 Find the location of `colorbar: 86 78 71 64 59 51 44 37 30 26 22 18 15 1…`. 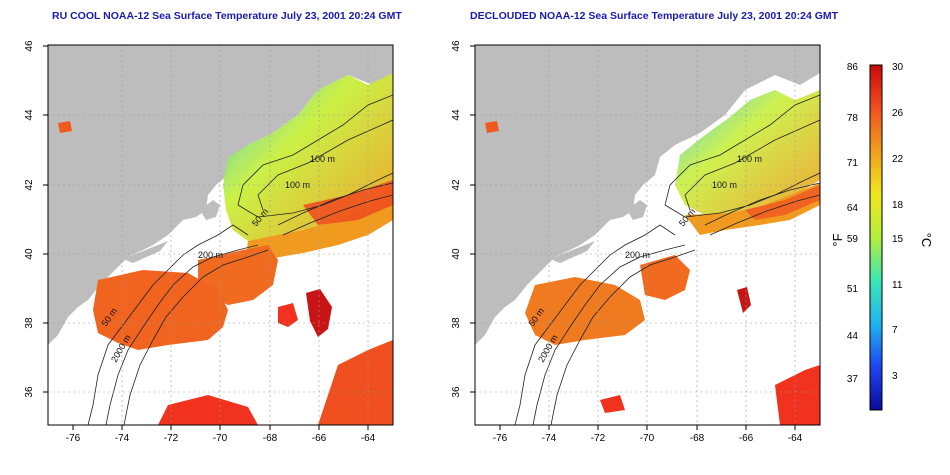

colorbar: 86 78 71 64 59 51 44 37 30 26 22 18 15 1… is located at coordinates (882, 236).